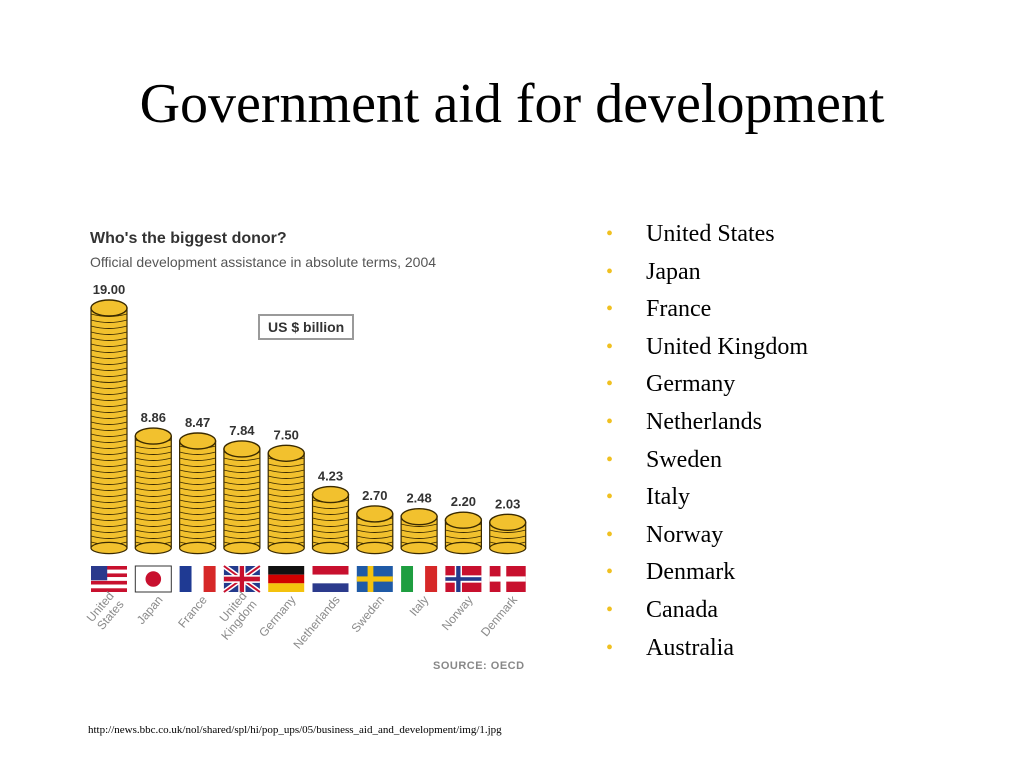 This screenshot has height=768, width=1024. I want to click on data-label: 7.50, so click(286, 434).